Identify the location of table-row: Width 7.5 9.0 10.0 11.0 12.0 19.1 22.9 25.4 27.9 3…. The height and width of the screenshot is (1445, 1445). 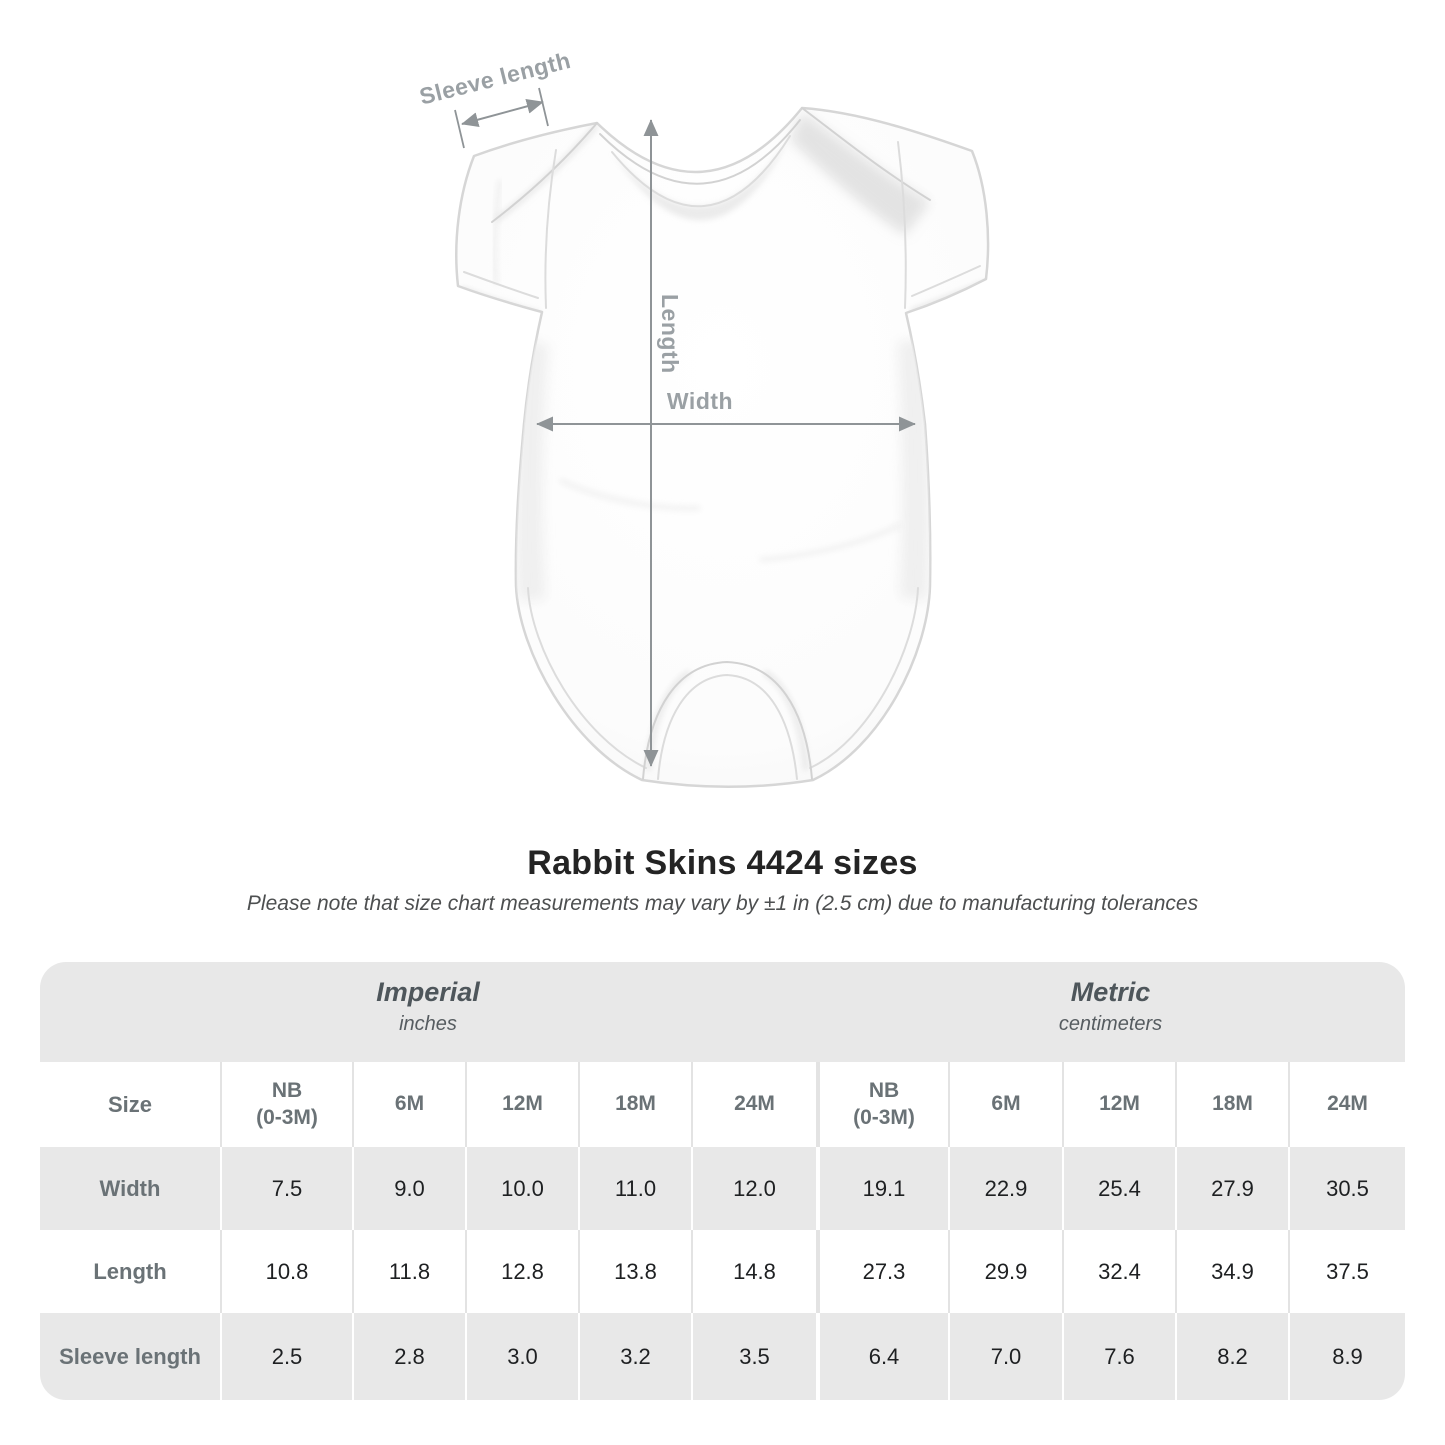
(722, 1188).